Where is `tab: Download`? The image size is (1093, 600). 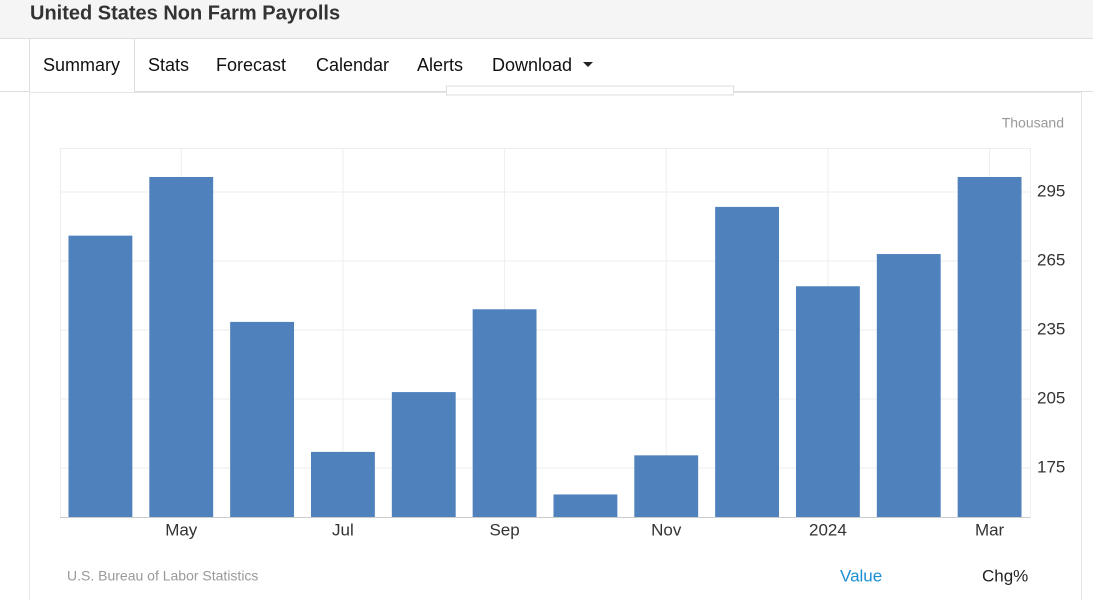 tab: Download is located at coordinates (532, 65).